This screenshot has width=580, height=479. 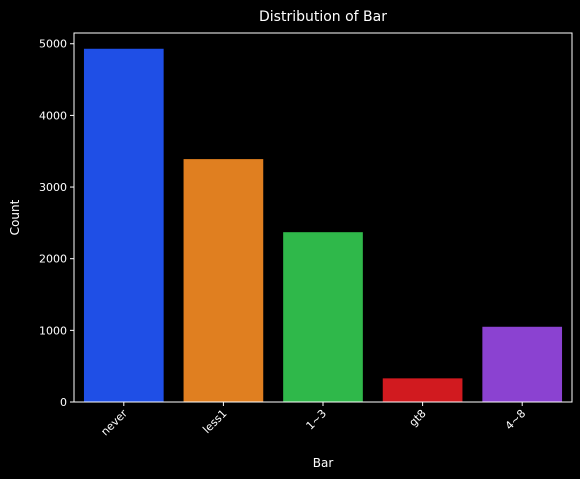 What do you see at coordinates (15, 217) in the screenshot?
I see `y-axis-label: Count` at bounding box center [15, 217].